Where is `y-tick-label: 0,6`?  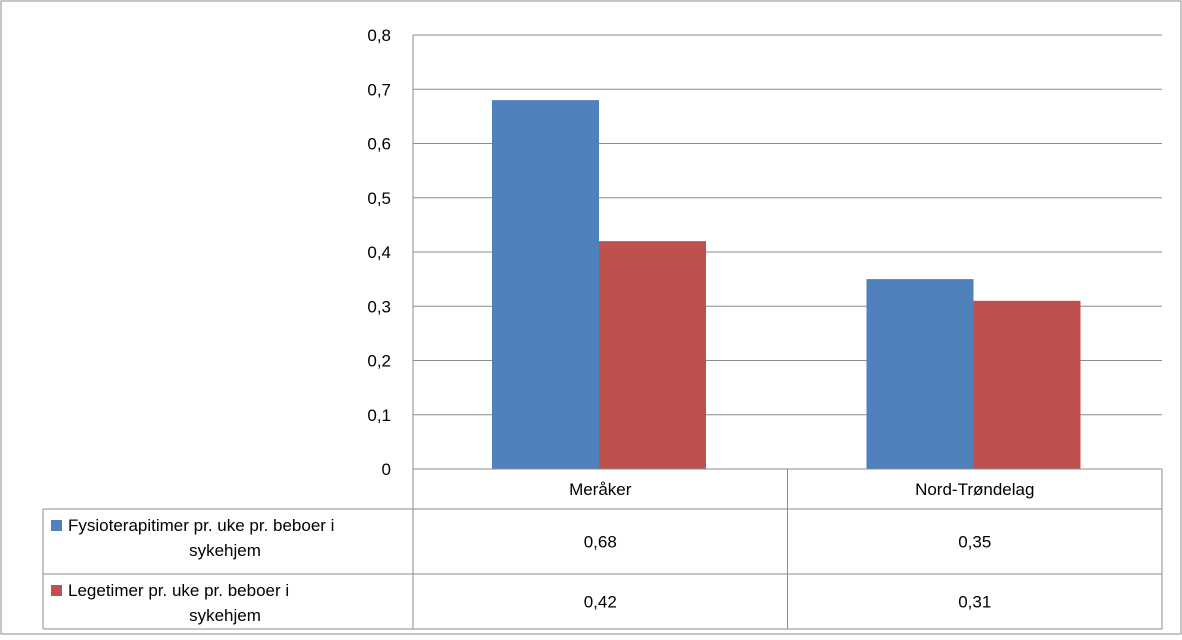
y-tick-label: 0,6 is located at coordinates (379, 144).